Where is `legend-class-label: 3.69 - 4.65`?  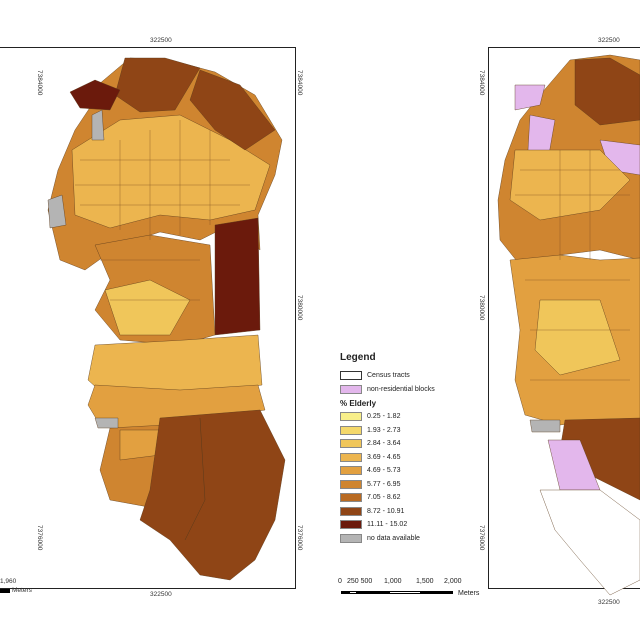
legend-class-label: 3.69 - 4.65 is located at coordinates (384, 457).